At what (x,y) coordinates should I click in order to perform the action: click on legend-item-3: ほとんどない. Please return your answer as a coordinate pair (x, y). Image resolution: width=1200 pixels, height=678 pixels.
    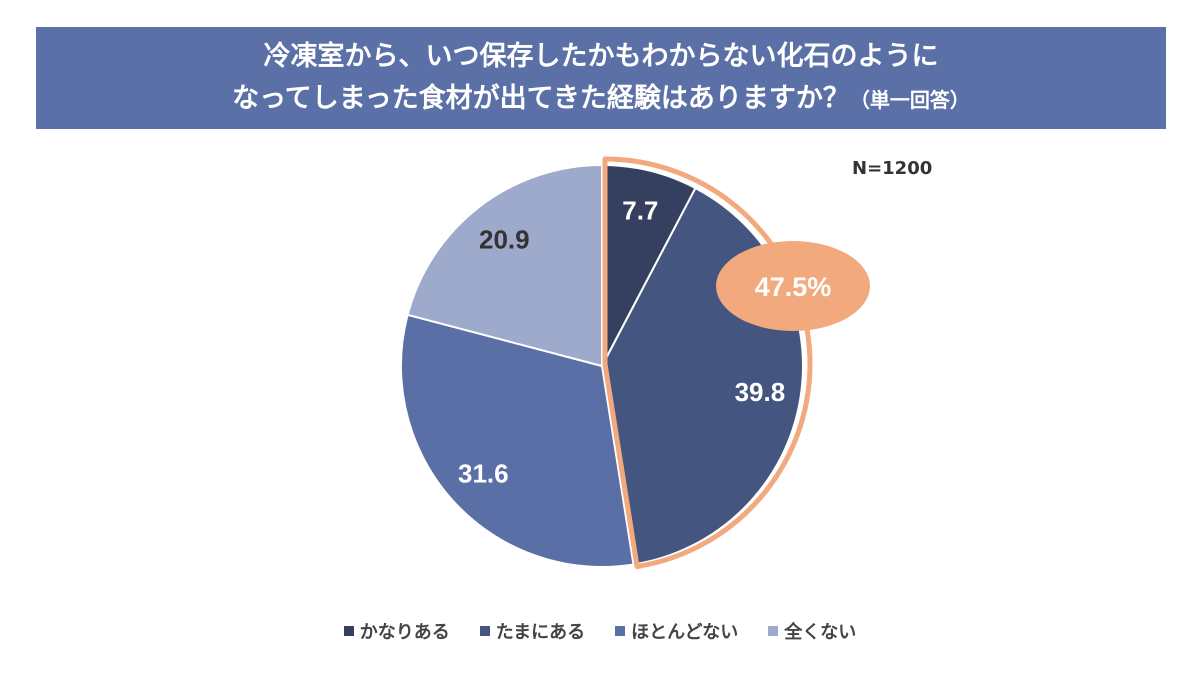
    Looking at the image, I should click on (676, 631).